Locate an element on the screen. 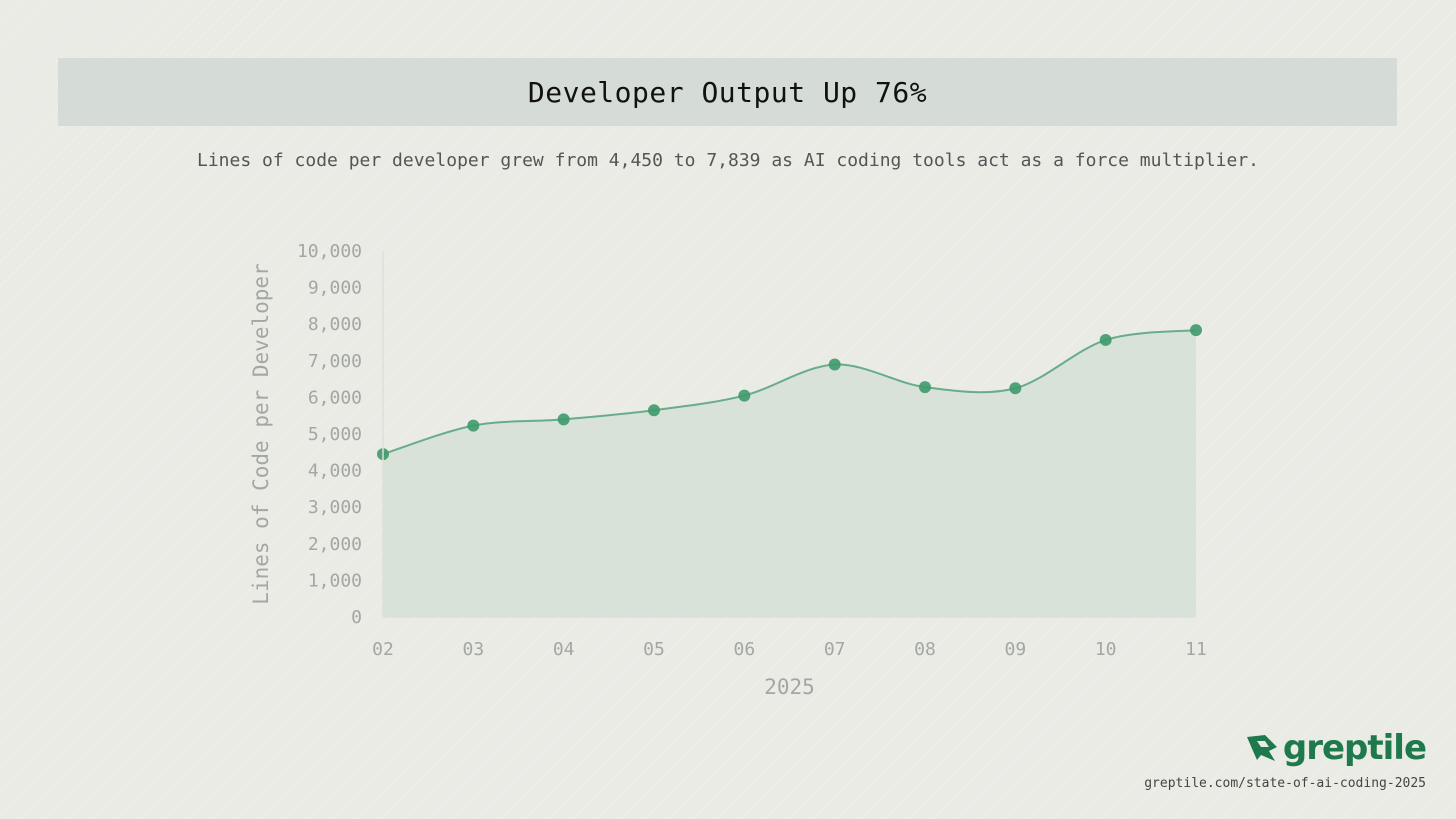 This screenshot has height=819, width=1456. brand-logo: greptile is located at coordinates (1336, 748).